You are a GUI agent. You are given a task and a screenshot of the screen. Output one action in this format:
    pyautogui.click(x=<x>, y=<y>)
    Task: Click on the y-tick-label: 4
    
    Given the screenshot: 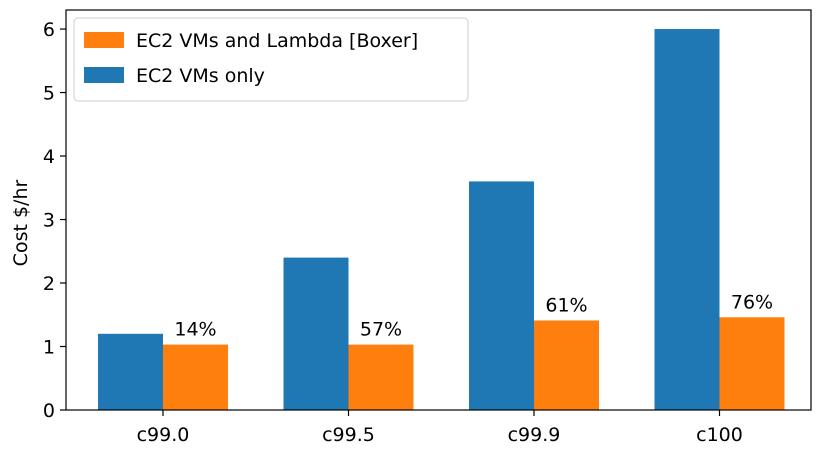 What is the action you would take?
    pyautogui.click(x=49, y=157)
    